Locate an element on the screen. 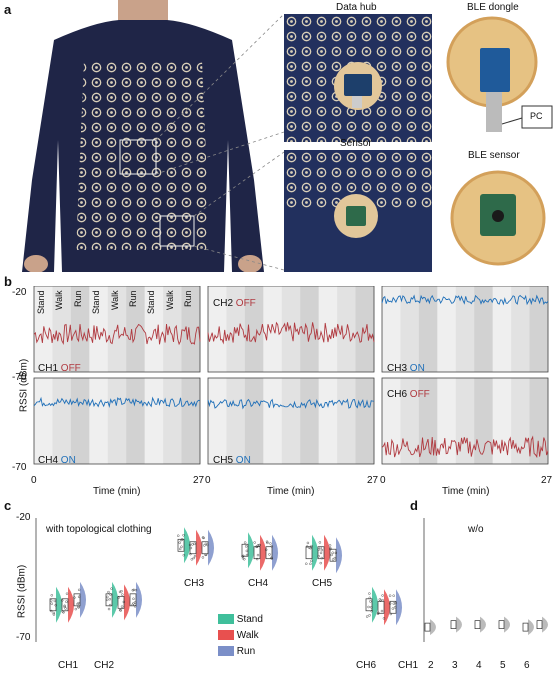 The width and height of the screenshot is (554, 676). violin-ch5-walk is located at coordinates (323, 552).